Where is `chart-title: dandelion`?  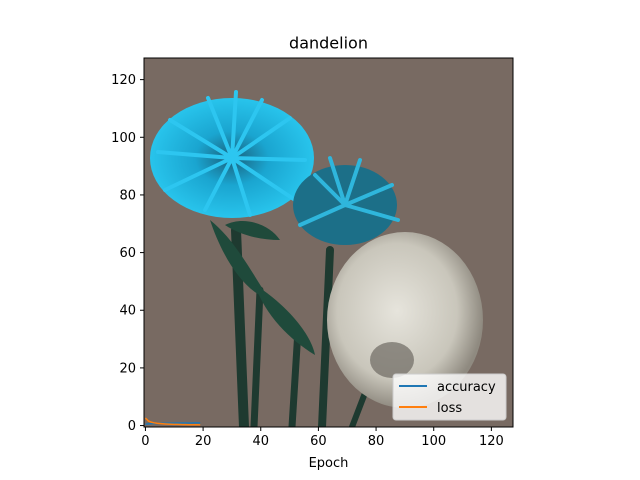
chart-title: dandelion is located at coordinates (328, 43).